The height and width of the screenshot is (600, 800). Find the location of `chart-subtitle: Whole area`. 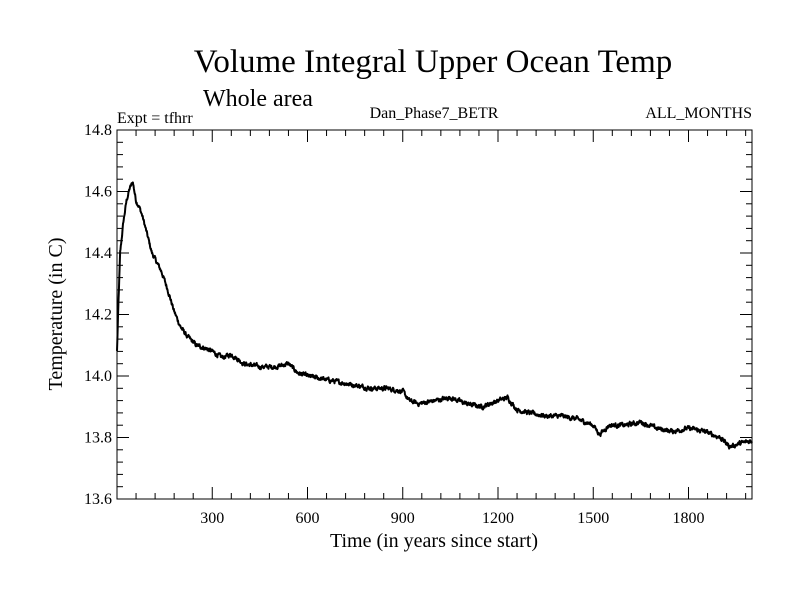

chart-subtitle: Whole area is located at coordinates (258, 99).